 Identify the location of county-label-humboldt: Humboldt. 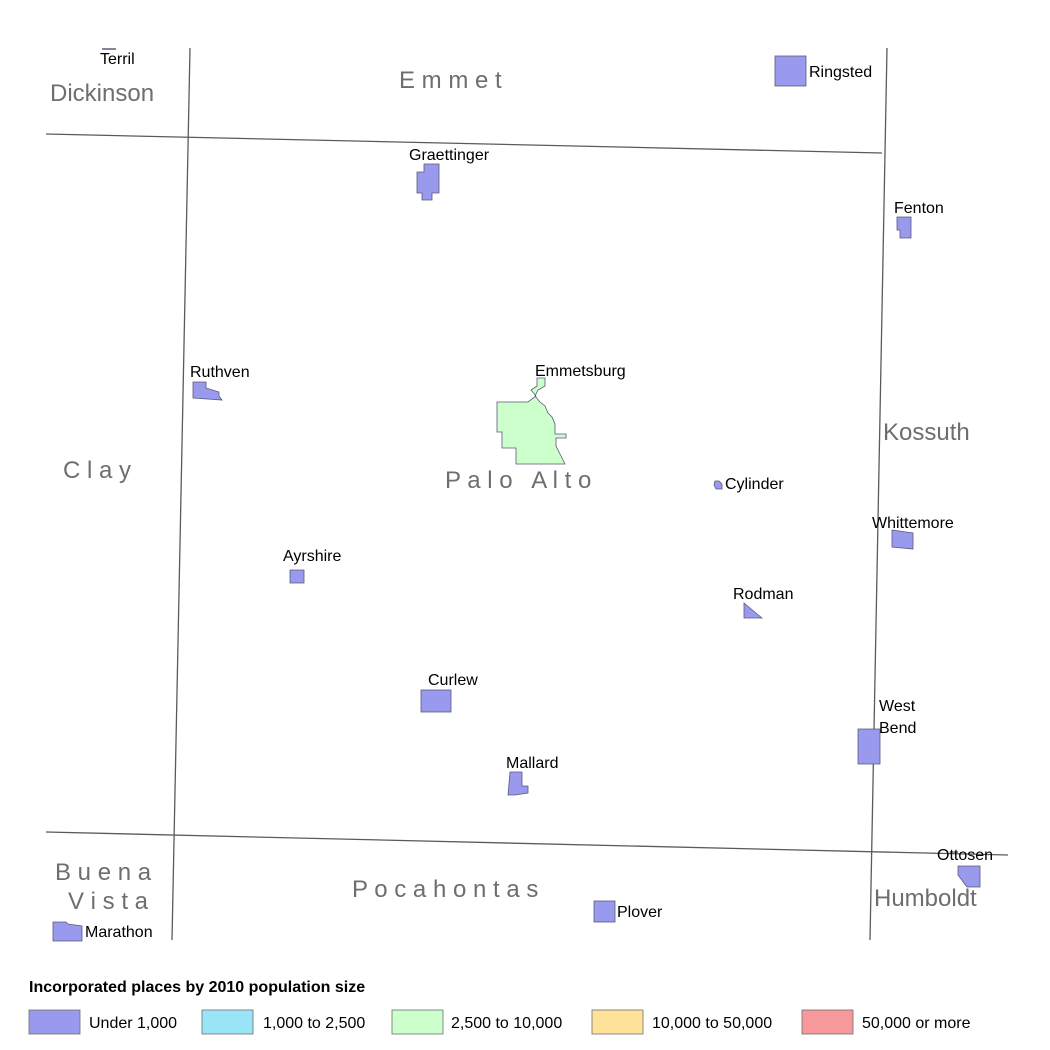
(925, 898).